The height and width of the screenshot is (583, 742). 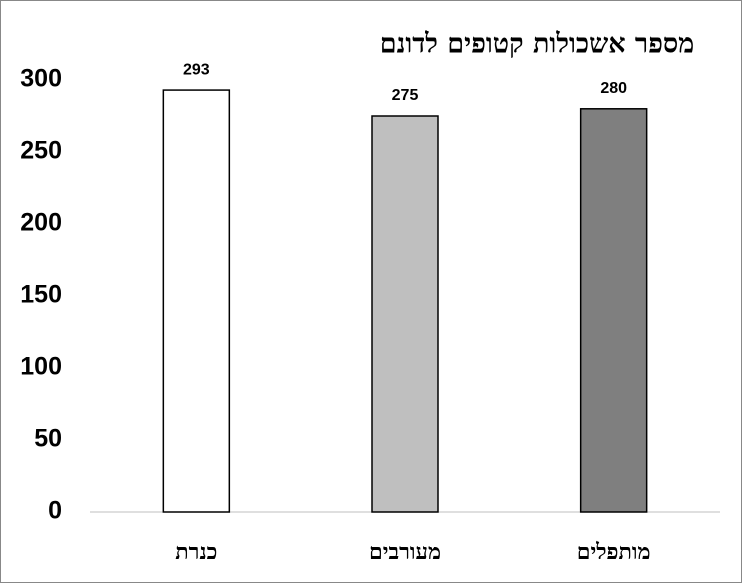 What do you see at coordinates (41, 151) in the screenshot?
I see `y-tick-label: 250` at bounding box center [41, 151].